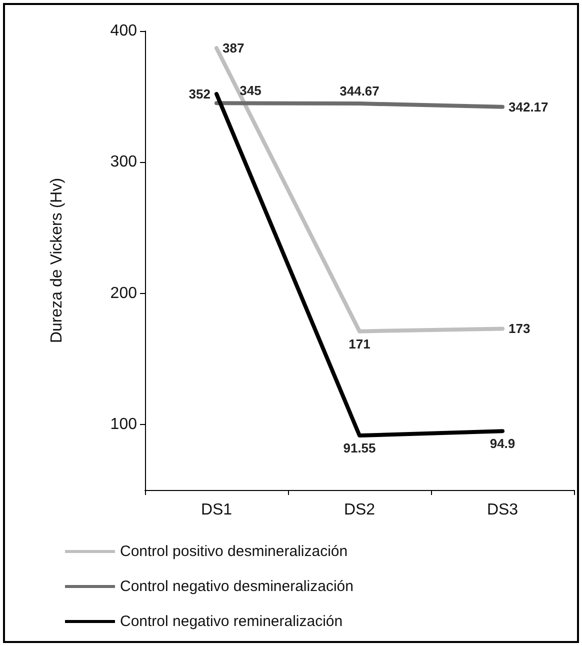 This screenshot has width=582, height=646. I want to click on data-label: 173, so click(519, 328).